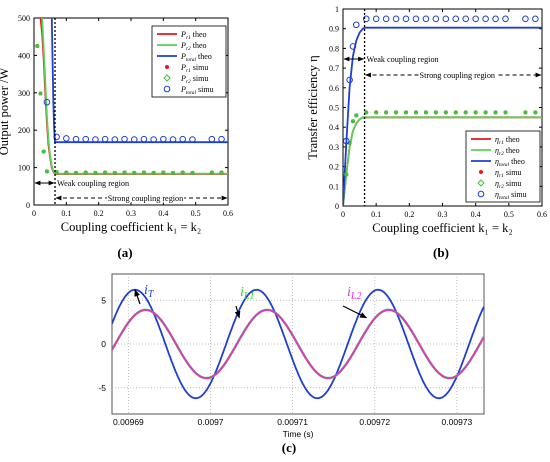 The width and height of the screenshot is (550, 462). I want to click on x-tick-label: 0.00971, so click(292, 422).